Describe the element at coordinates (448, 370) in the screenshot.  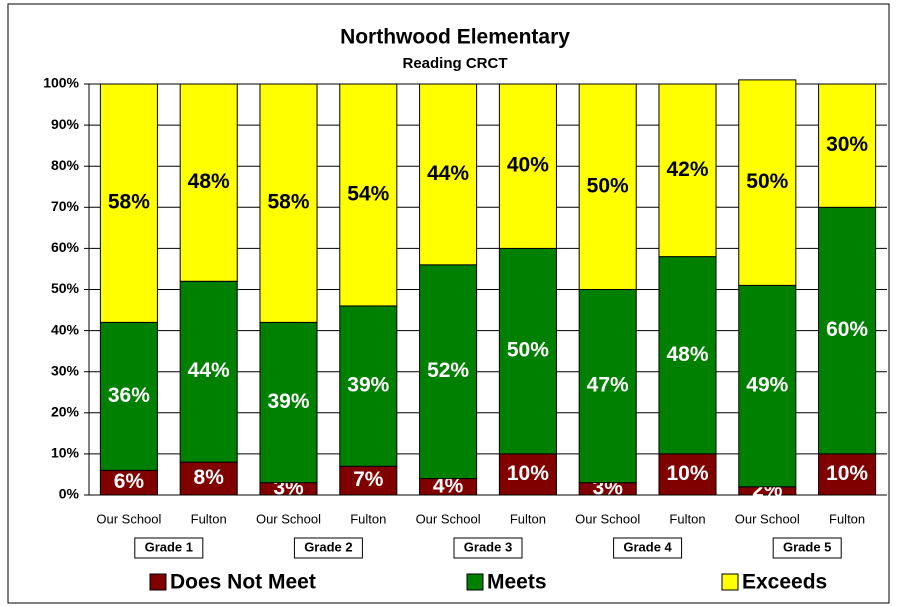
I see `data-label: 52%` at that location.